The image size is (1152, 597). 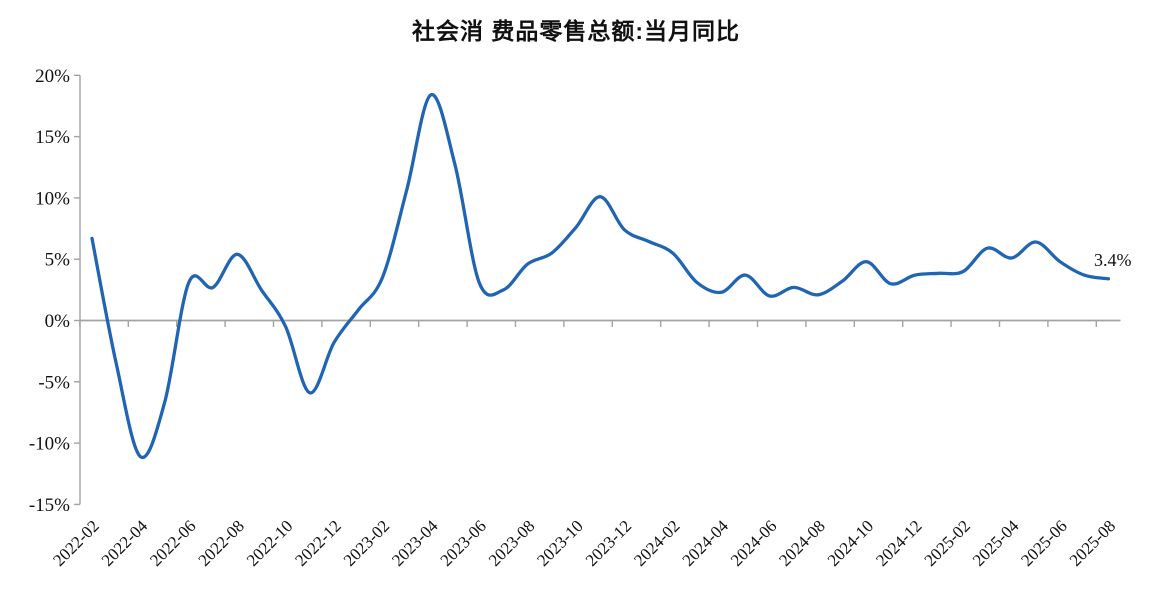 I want to click on x-tick-label: 2022-10, so click(x=270, y=543).